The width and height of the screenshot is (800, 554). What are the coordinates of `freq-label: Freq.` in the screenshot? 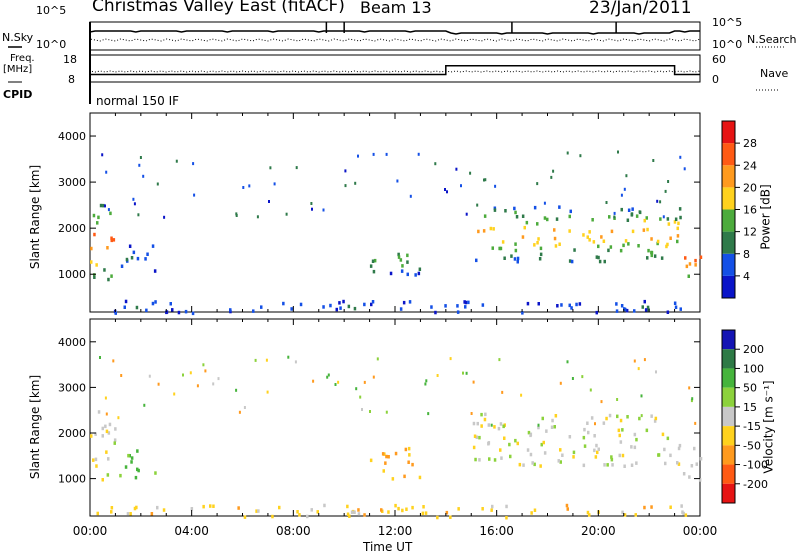 It's located at (22, 58).